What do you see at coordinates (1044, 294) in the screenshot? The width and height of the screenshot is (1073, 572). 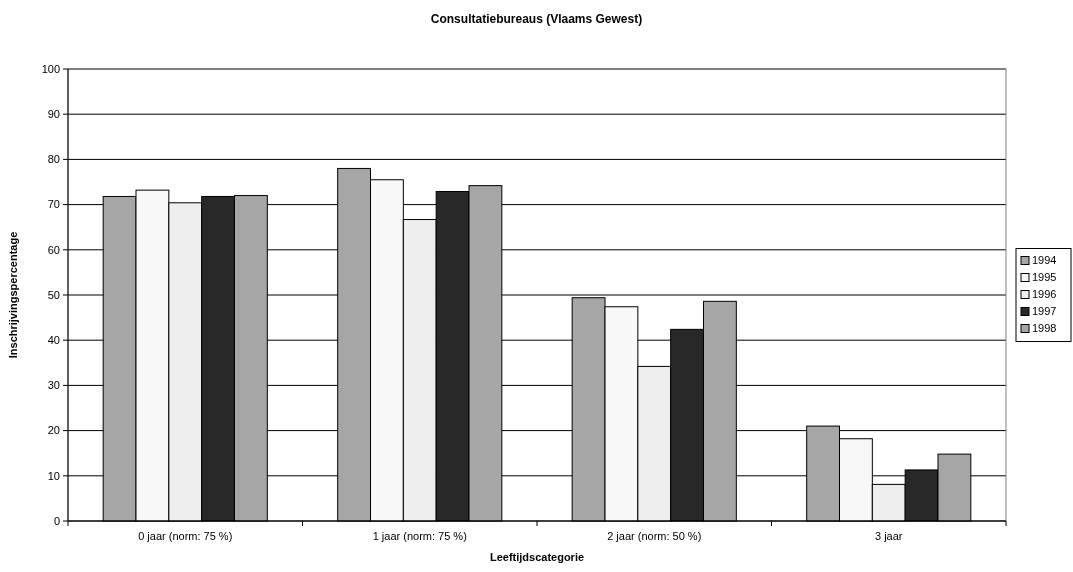 I see `legend-label: 1996` at bounding box center [1044, 294].